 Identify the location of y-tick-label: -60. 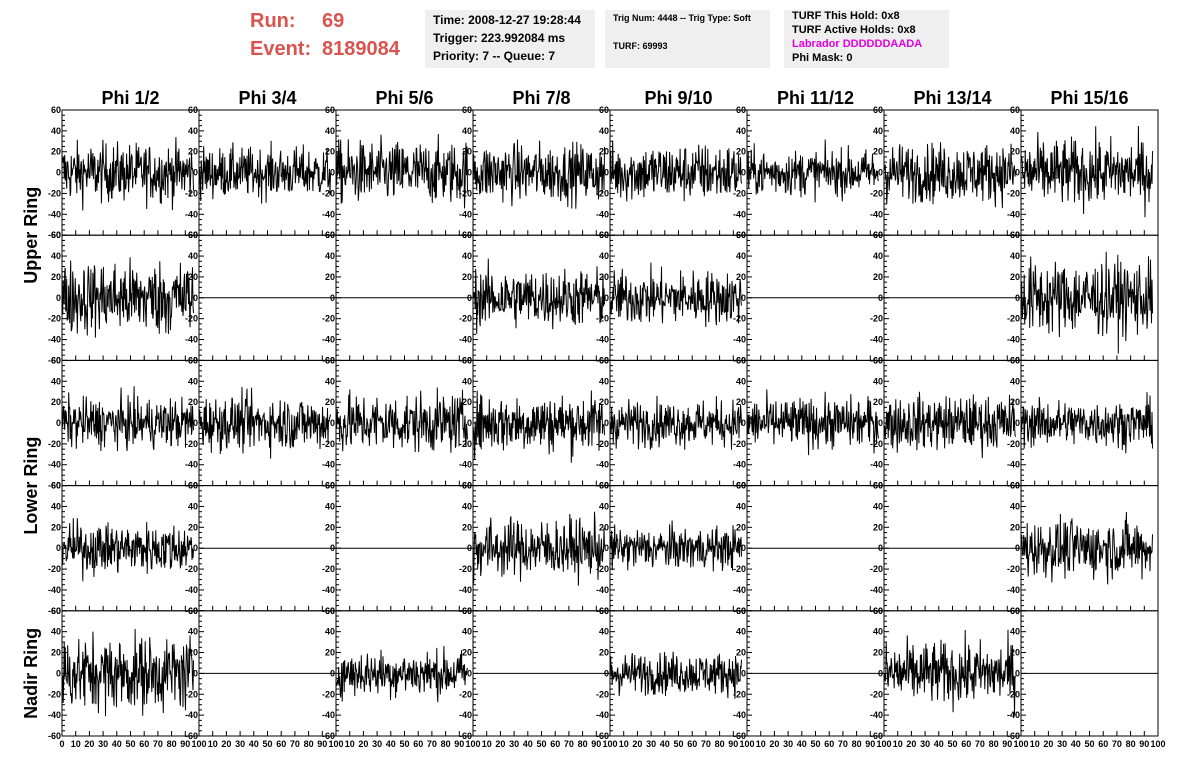
(602, 736).